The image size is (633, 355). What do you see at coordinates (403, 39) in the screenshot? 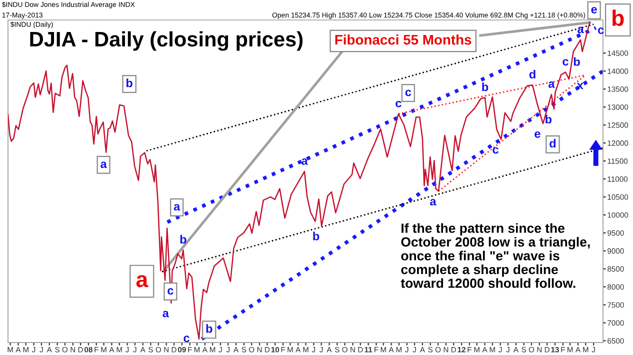
I see `annotation: Fibonacci 55 Months` at bounding box center [403, 39].